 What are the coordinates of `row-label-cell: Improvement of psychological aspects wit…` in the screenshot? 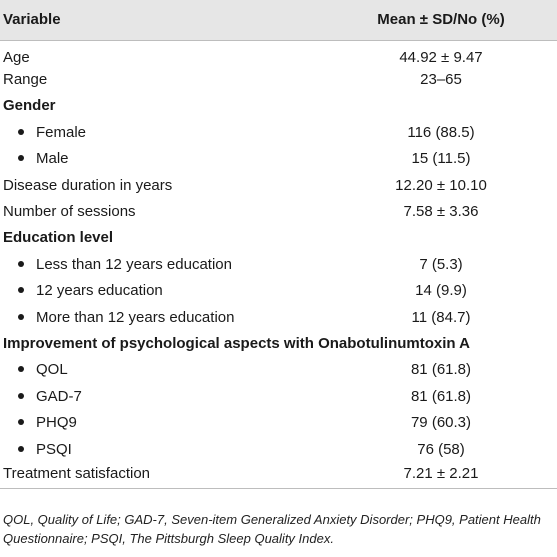 It's located at (235, 343).